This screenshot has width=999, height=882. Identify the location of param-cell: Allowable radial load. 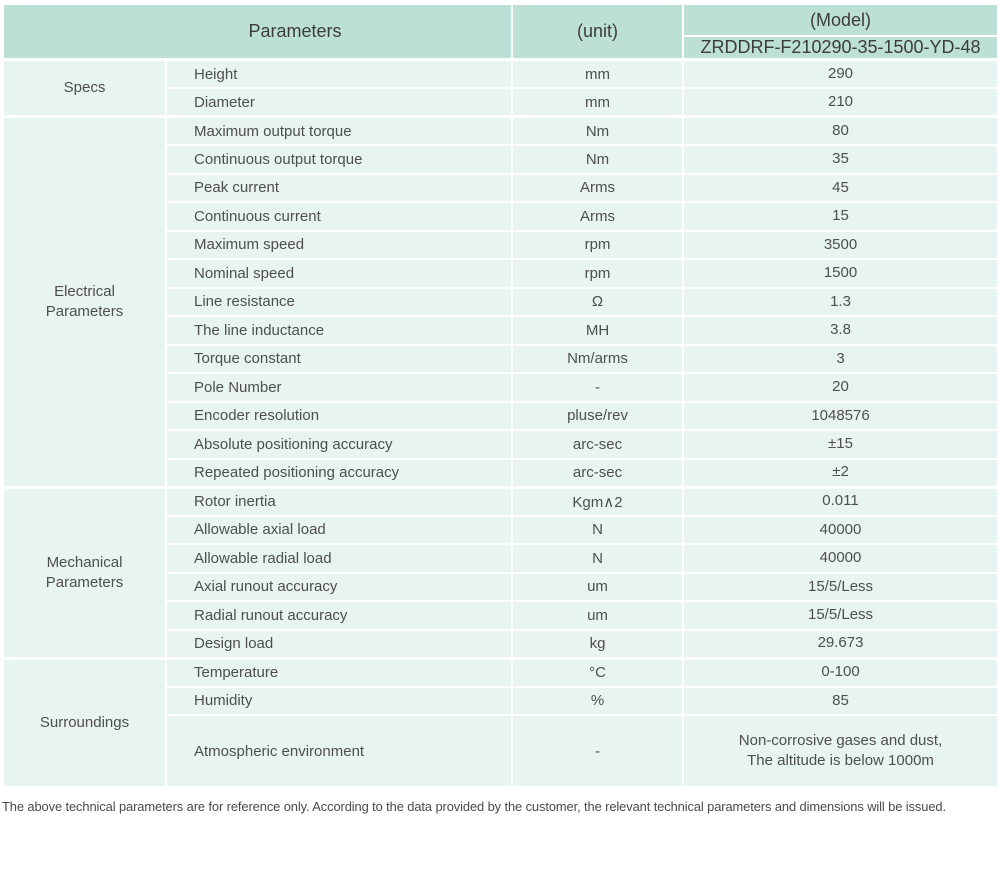
(339, 558).